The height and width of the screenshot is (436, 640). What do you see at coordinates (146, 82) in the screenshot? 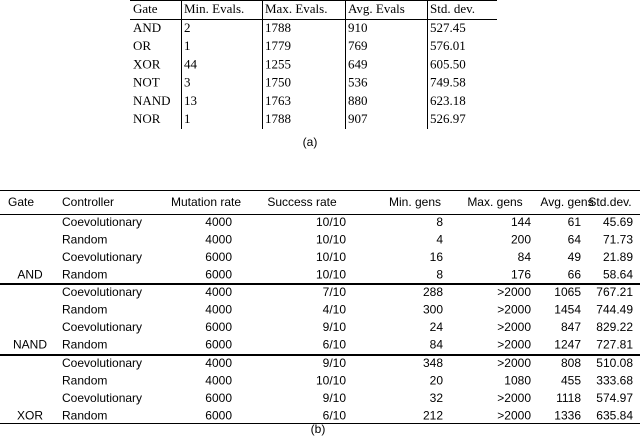
I see `cell: NOT` at bounding box center [146, 82].